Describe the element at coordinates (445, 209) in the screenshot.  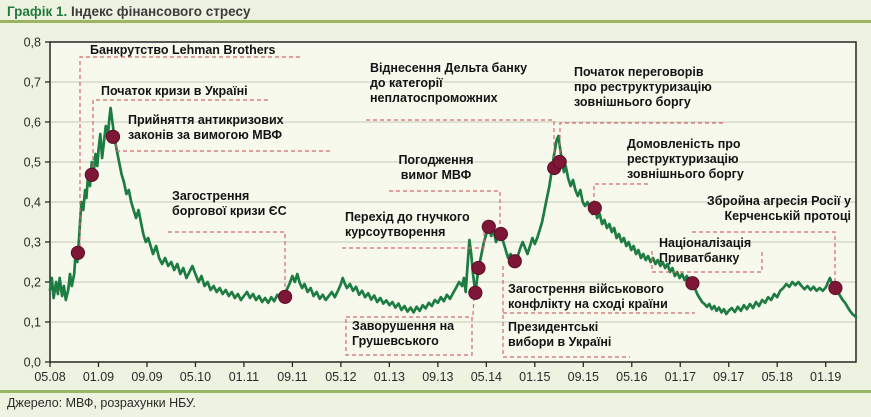
I see `callout-leader-imf-terms-agreed` at that location.